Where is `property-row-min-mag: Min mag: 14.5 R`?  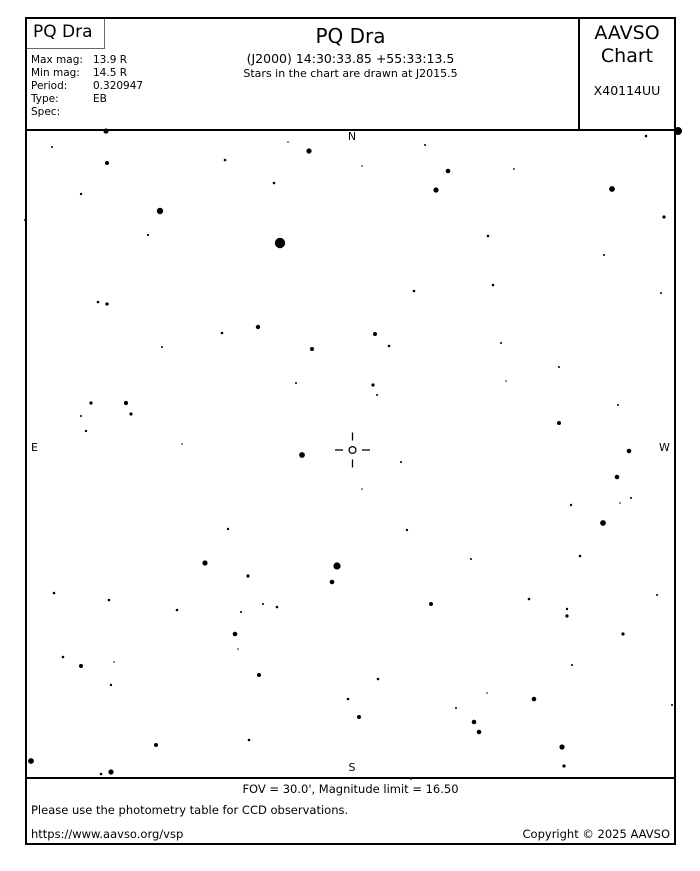
property-row-min-mag: Min mag: 14.5 R is located at coordinates (79, 73).